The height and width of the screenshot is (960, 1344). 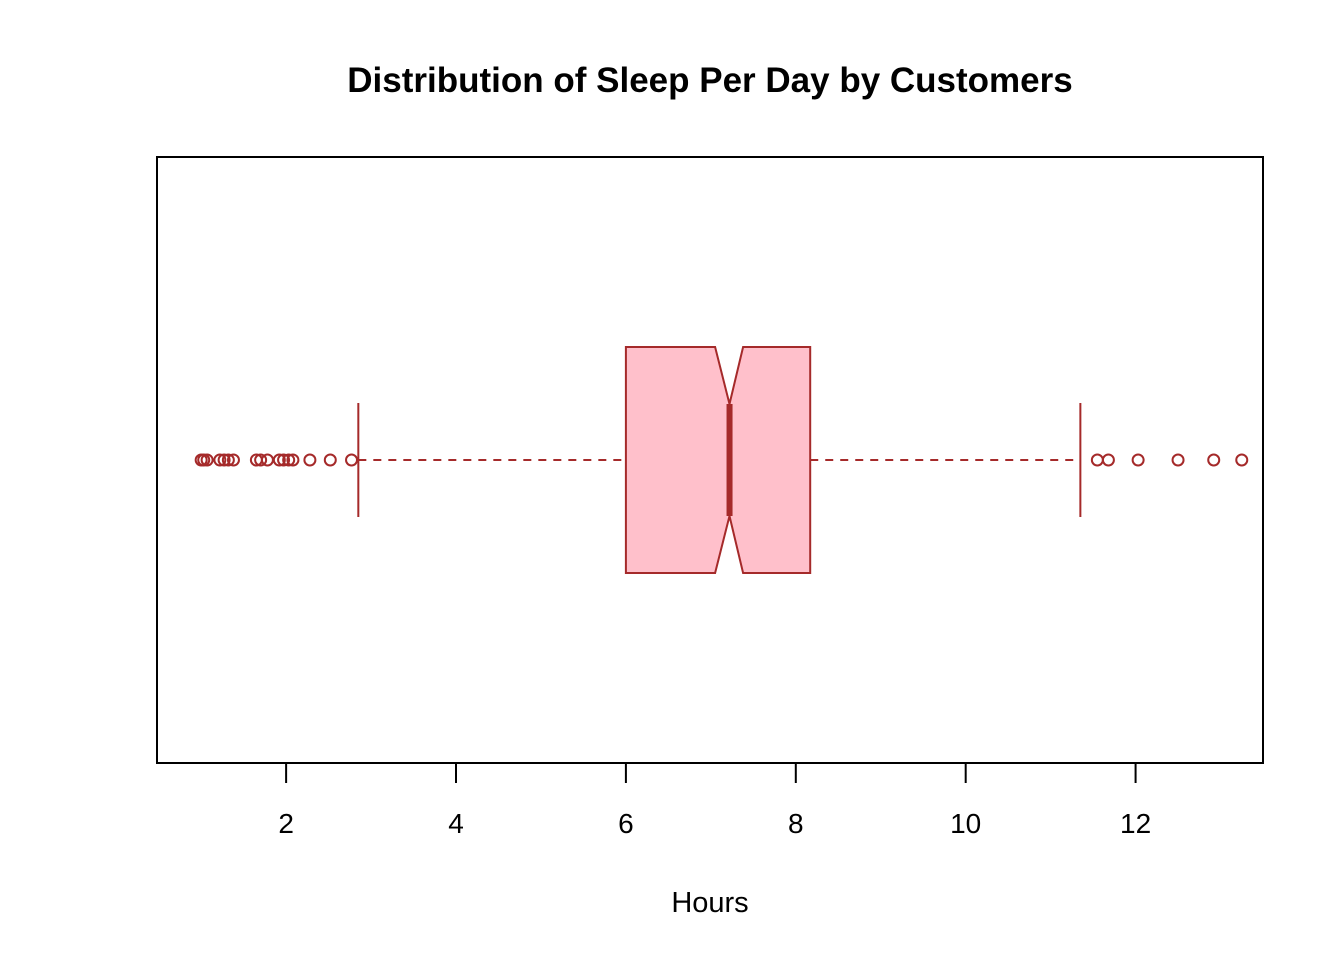 I want to click on x-tick-label: 10, so click(x=965, y=823).